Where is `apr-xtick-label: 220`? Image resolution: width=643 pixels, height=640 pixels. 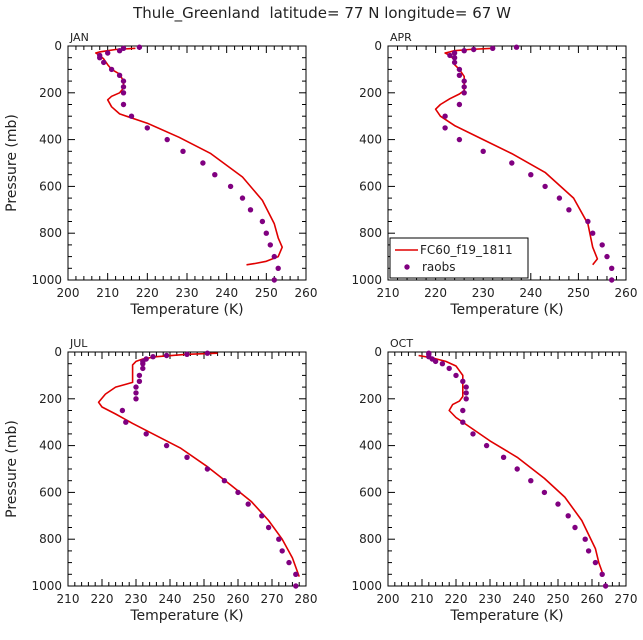
apr-xtick-label: 220 is located at coordinates (435, 293).